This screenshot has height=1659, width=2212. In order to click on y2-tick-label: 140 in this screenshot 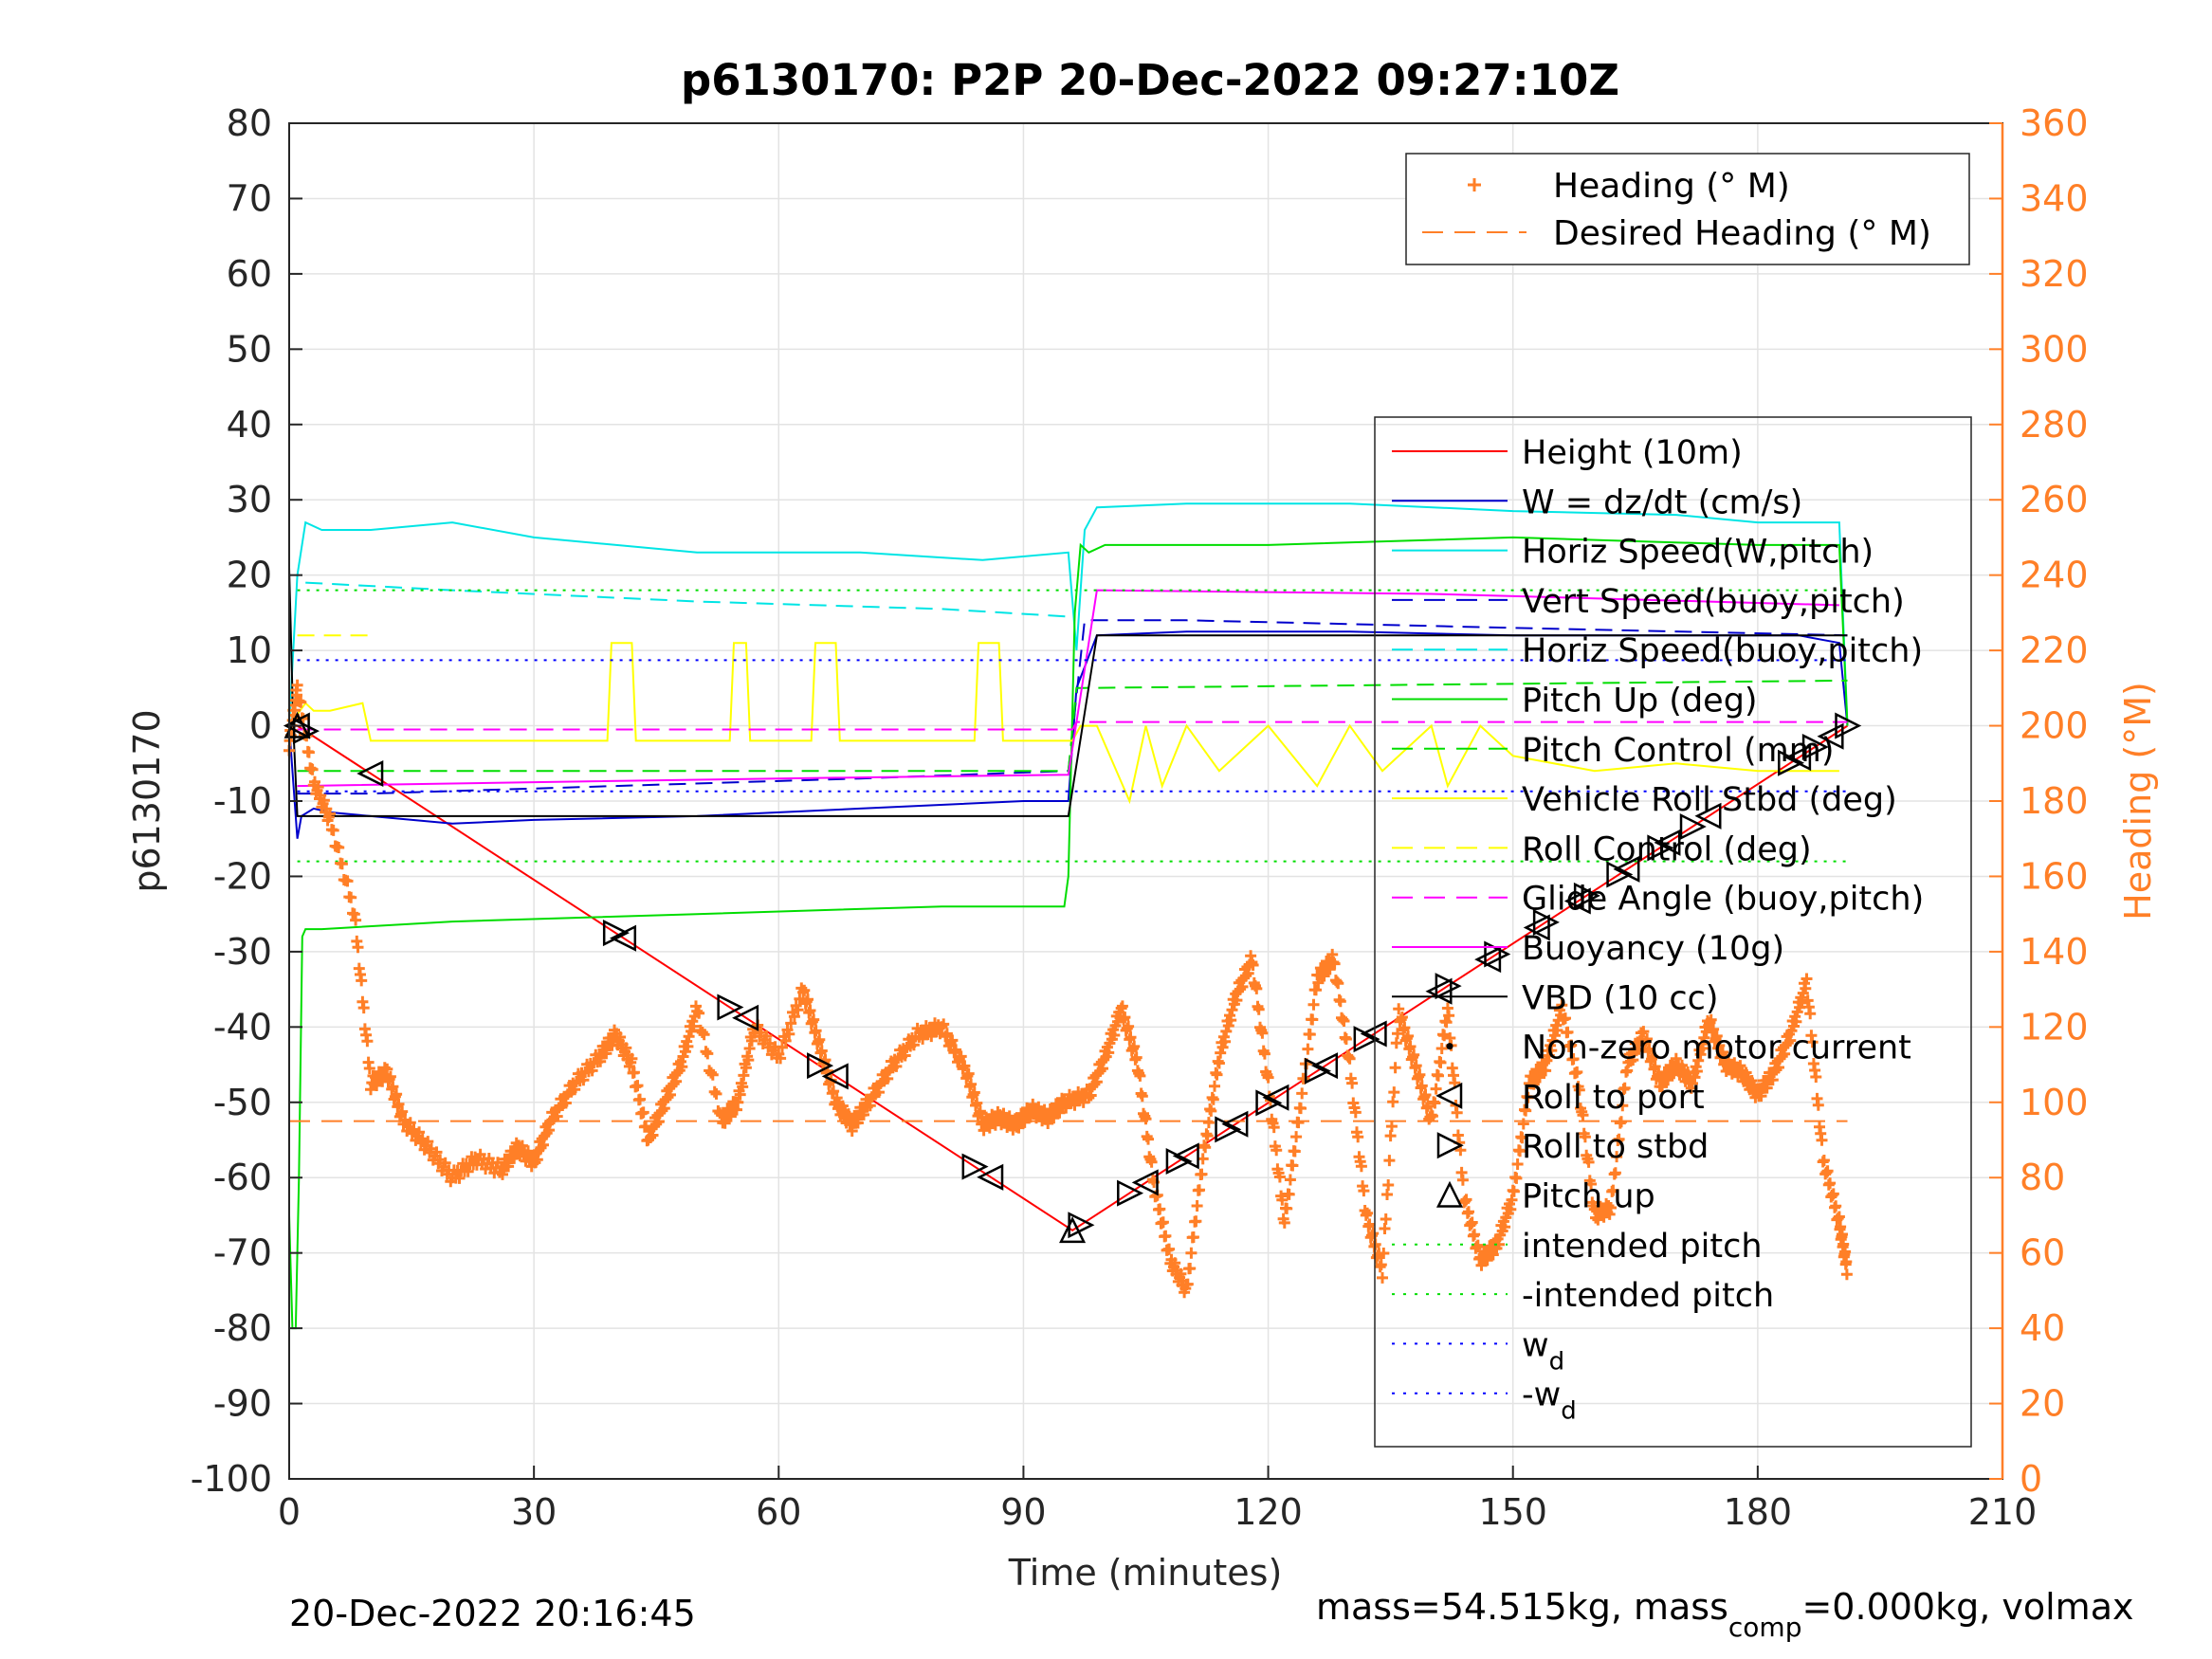, I will do `click(2054, 952)`.